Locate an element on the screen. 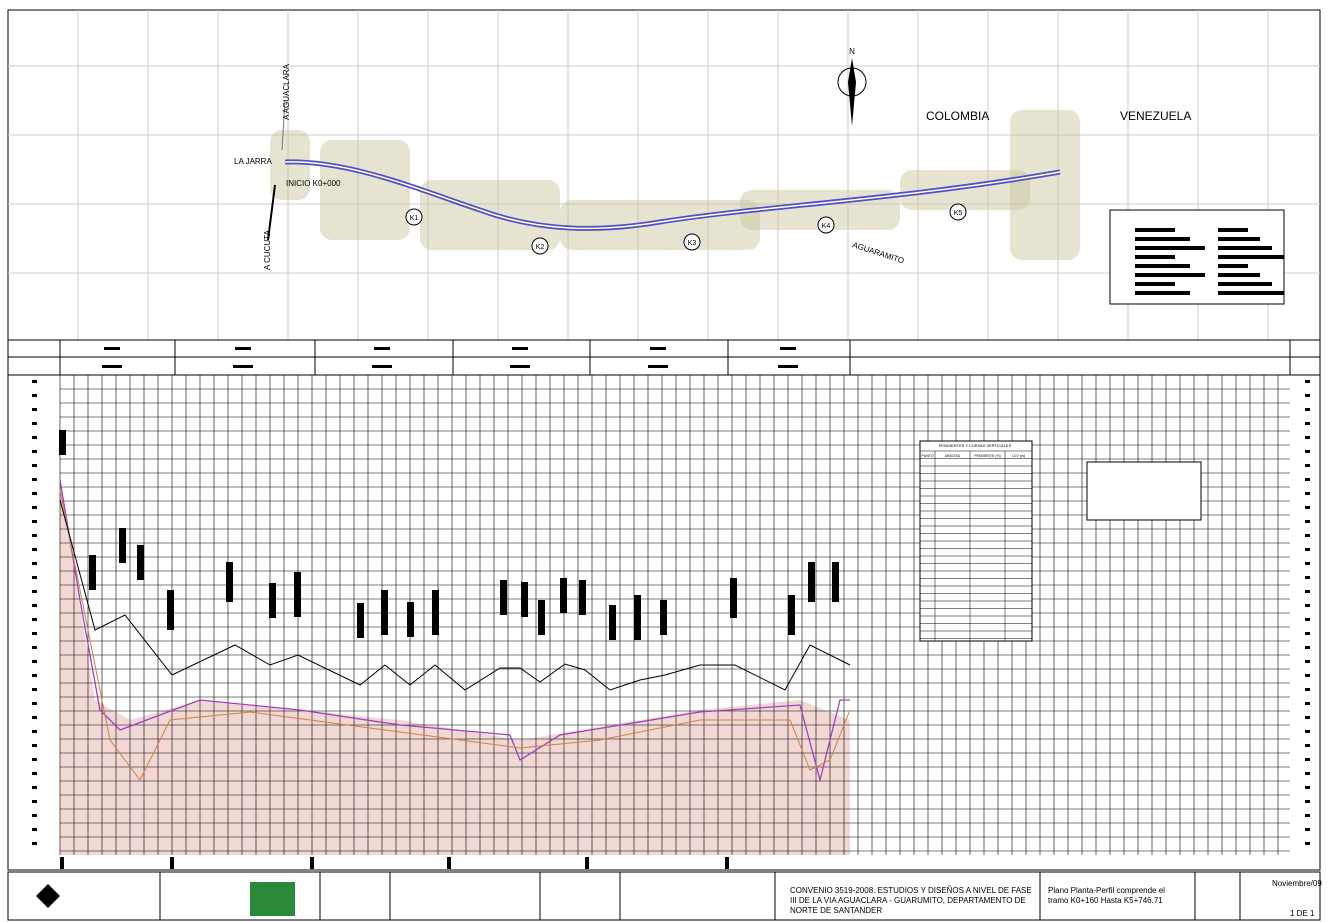 This screenshot has width=1328, height=922. country-label: COLOMBIA is located at coordinates (957, 116).